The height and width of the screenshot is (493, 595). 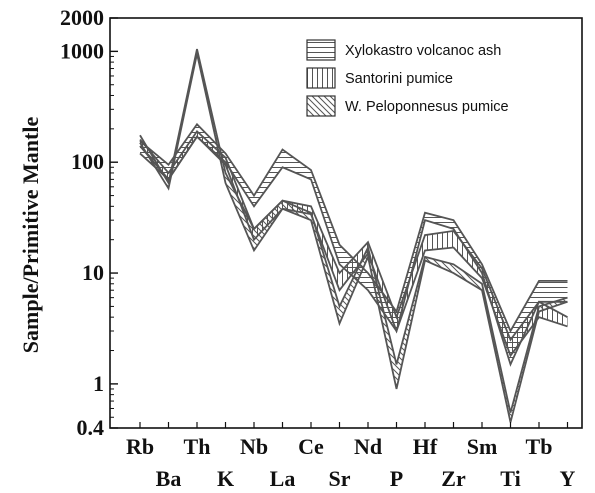 I want to click on y-tick-label: 2000, so click(x=82, y=17).